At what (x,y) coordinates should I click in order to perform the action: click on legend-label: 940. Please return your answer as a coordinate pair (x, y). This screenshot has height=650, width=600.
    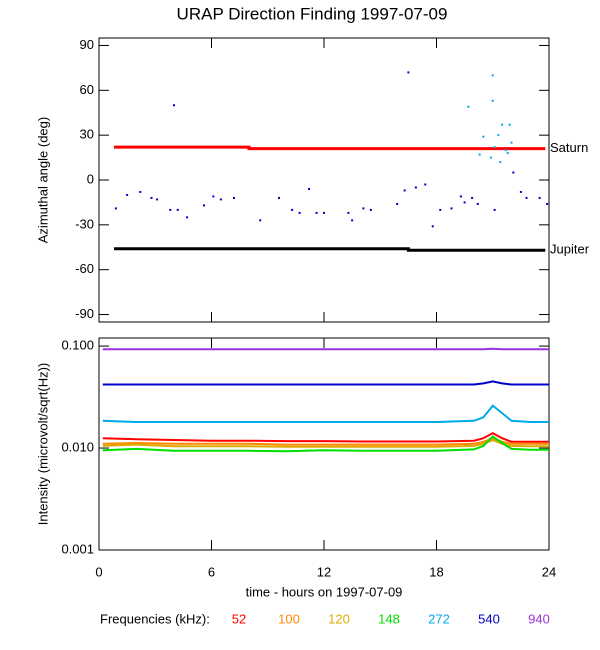
    Looking at the image, I should click on (539, 618).